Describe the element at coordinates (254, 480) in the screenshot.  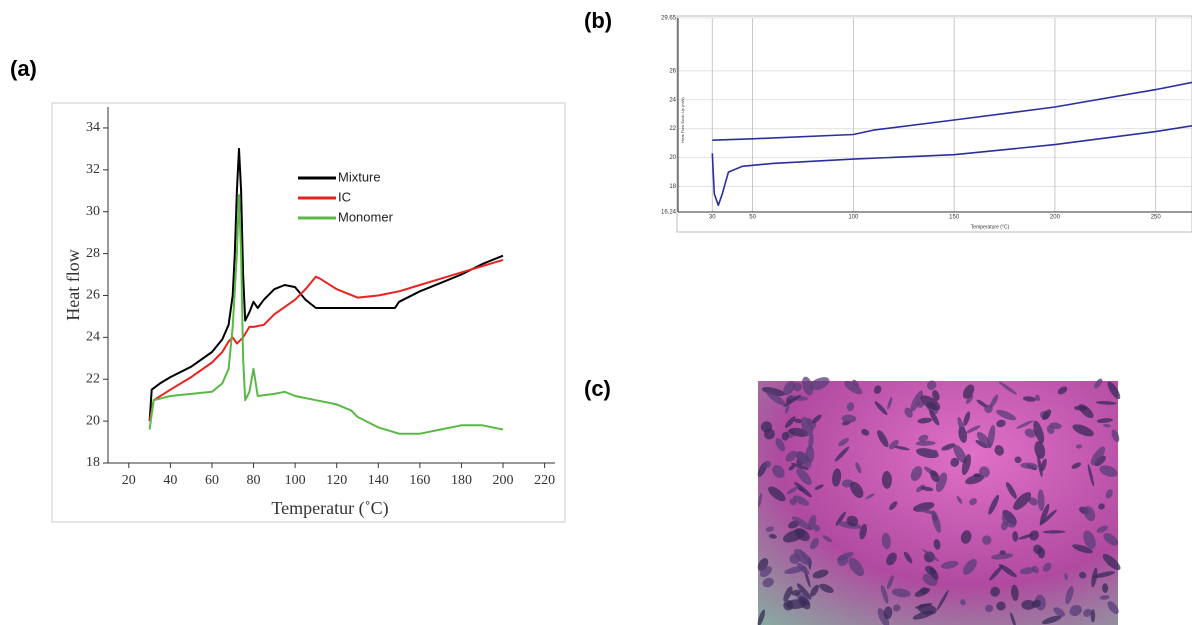
I see `x-tick-label: 80` at that location.